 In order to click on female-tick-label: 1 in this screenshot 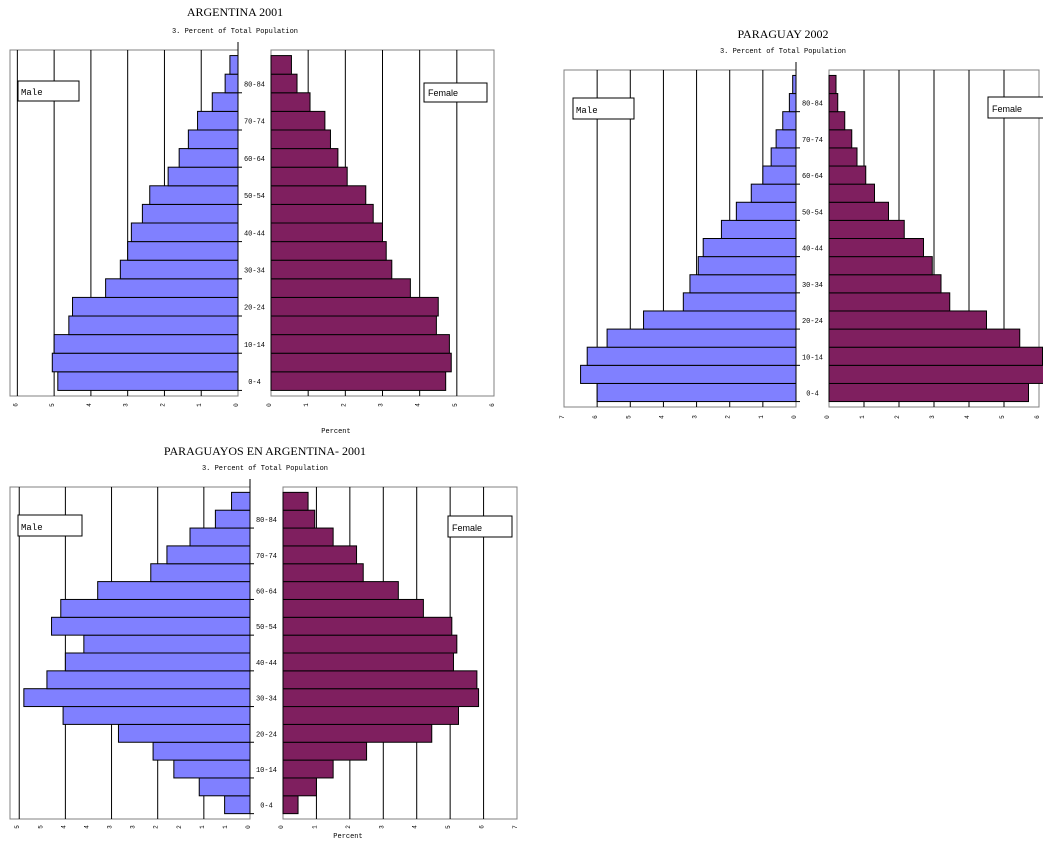, I will do `click(306, 405)`.